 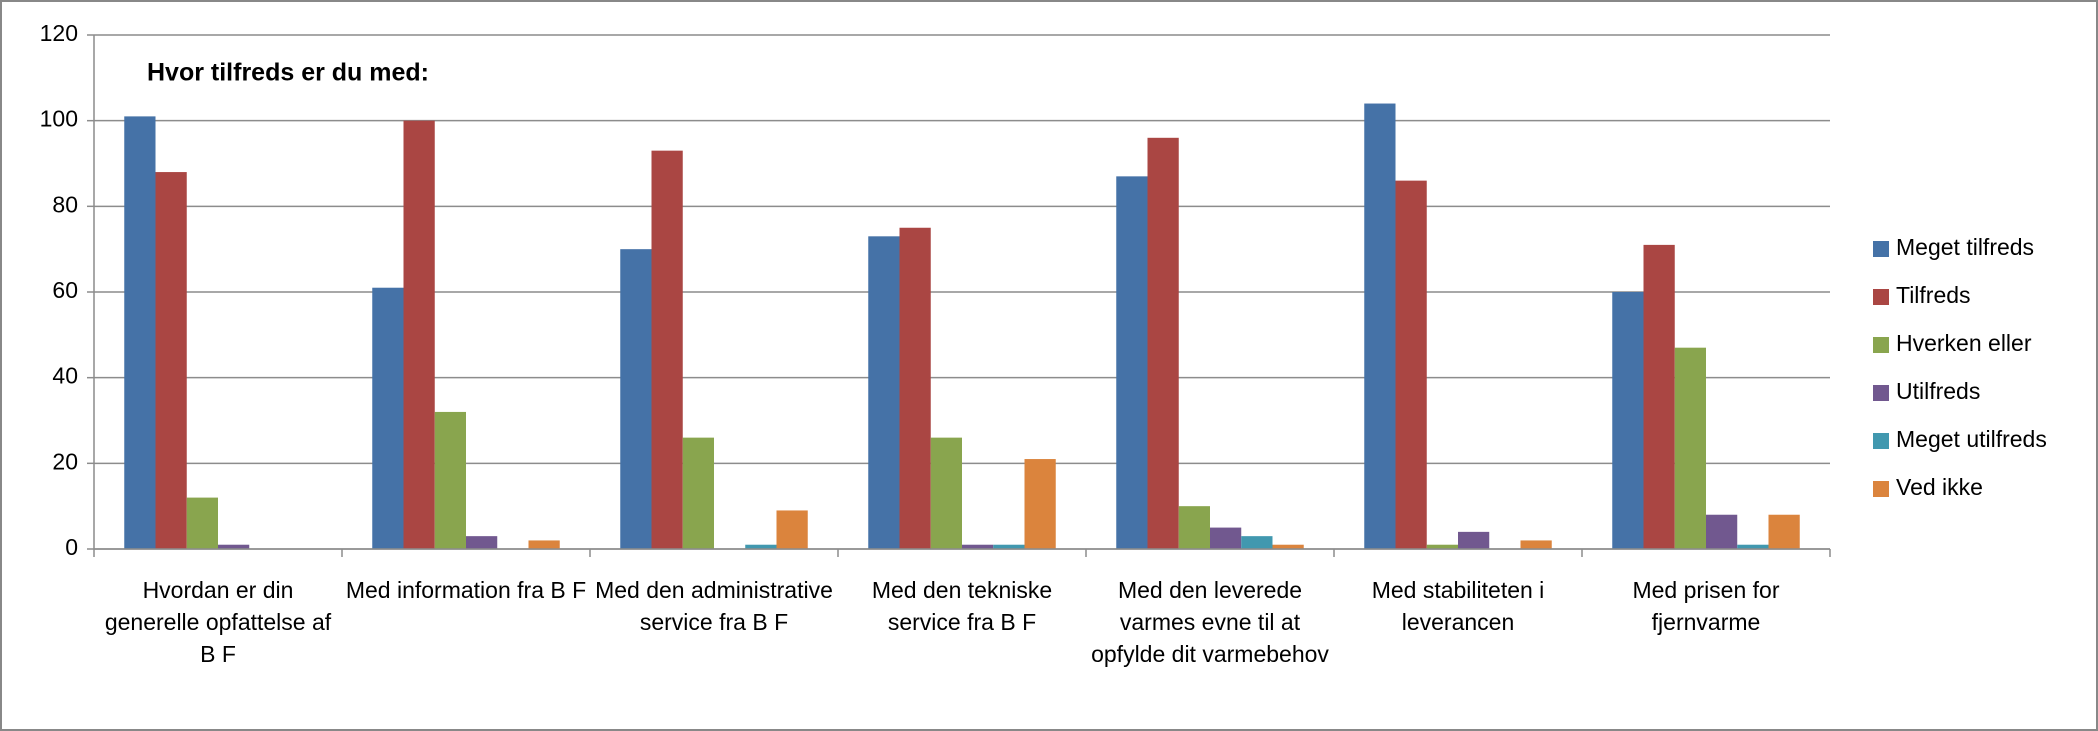 What do you see at coordinates (1965, 247) in the screenshot?
I see `legend-label: Meget tilfreds` at bounding box center [1965, 247].